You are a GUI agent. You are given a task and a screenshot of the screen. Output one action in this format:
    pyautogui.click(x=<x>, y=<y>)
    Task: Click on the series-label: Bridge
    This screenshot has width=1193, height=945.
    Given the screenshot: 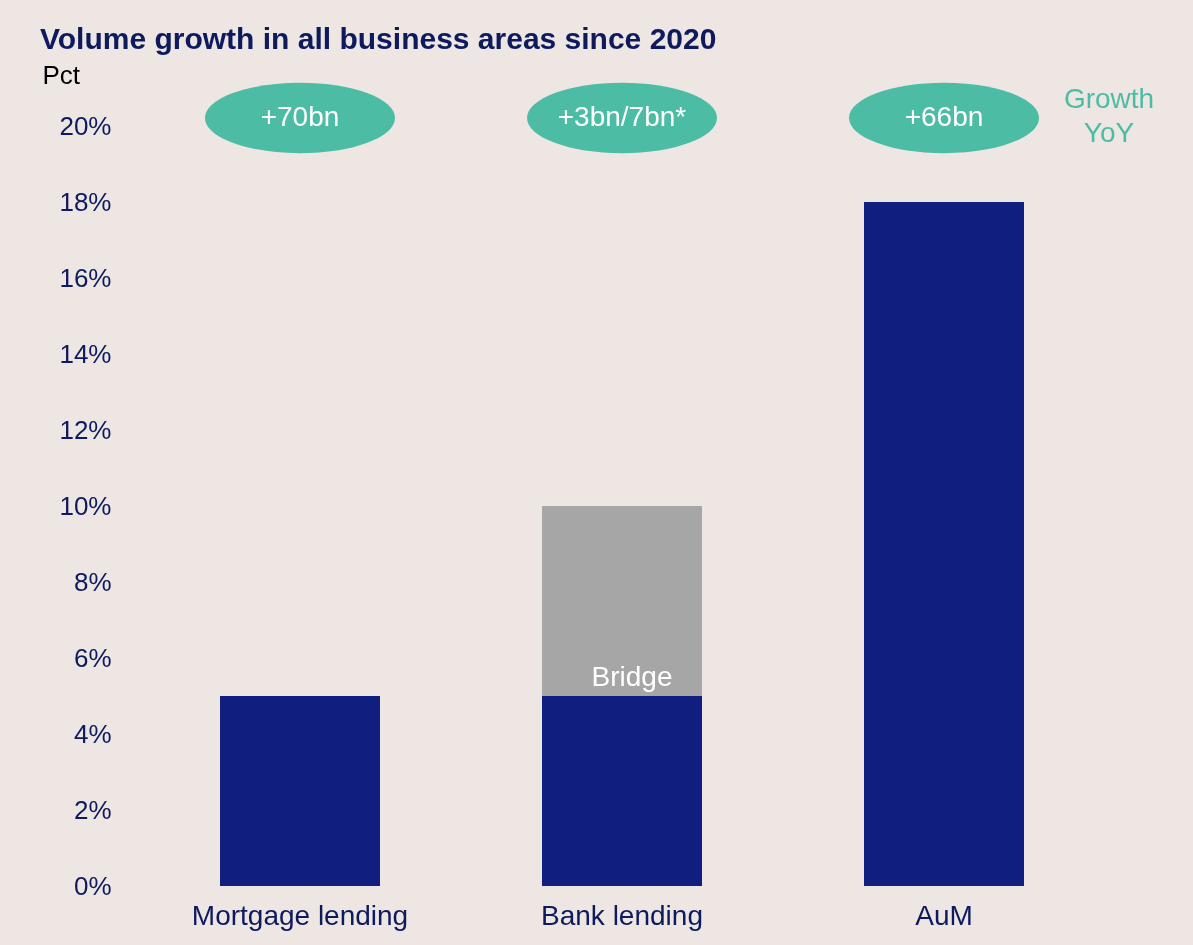 What is the action you would take?
    pyautogui.click(x=632, y=676)
    